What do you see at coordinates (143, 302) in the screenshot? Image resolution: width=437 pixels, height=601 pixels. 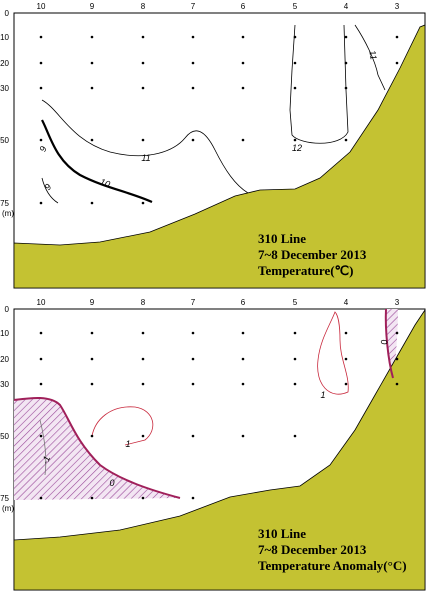 I see `station-label: 8` at bounding box center [143, 302].